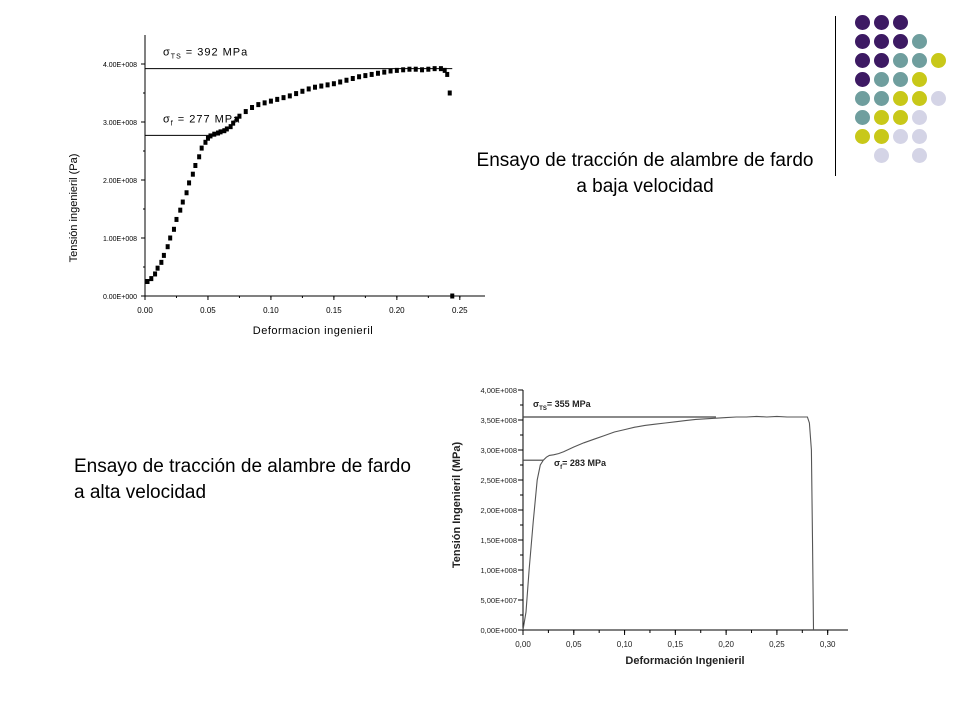 The image size is (960, 720). I want to click on low-speed-y-tick-label: 1.00E+008, so click(120, 239).